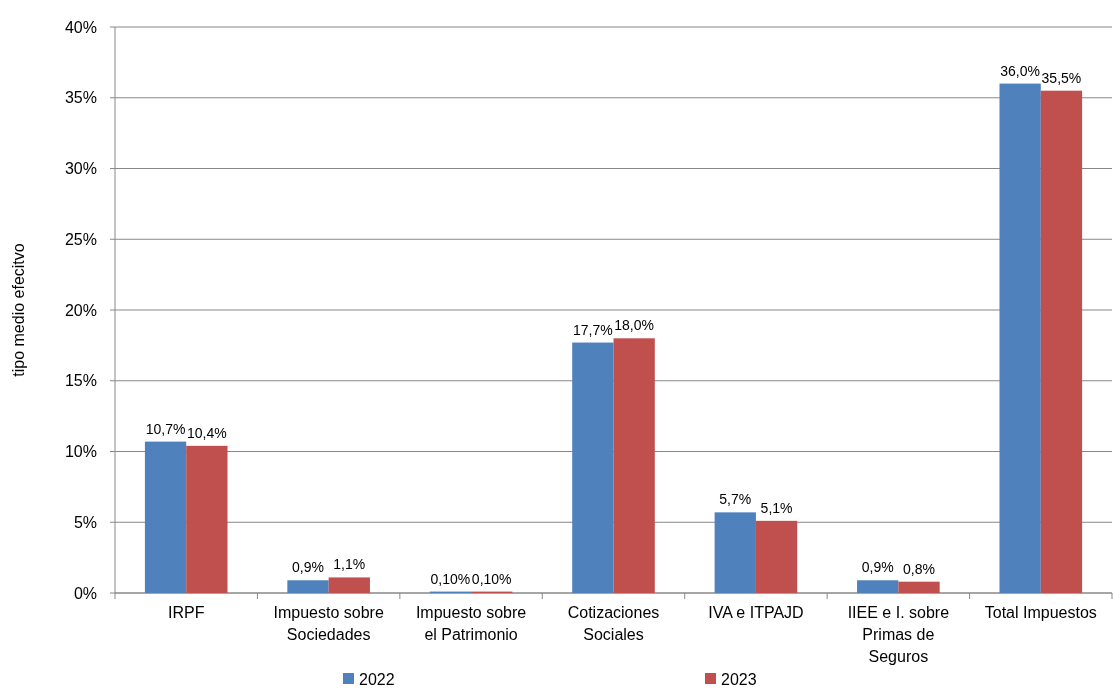 The image size is (1113, 688). I want to click on data-label: 10,7%, so click(165, 428).